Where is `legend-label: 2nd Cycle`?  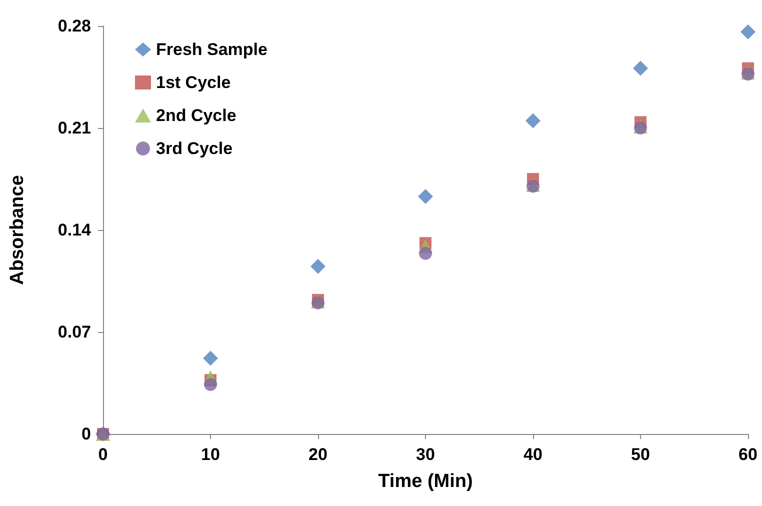 legend-label: 2nd Cycle is located at coordinates (196, 115).